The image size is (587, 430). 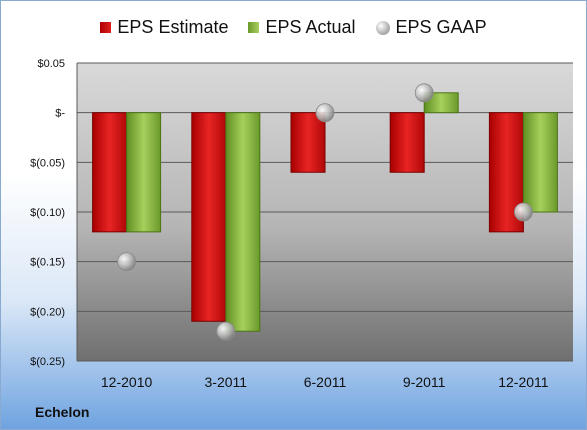 I want to click on legend-label-gaap: EPS GAAP, so click(x=441, y=27).